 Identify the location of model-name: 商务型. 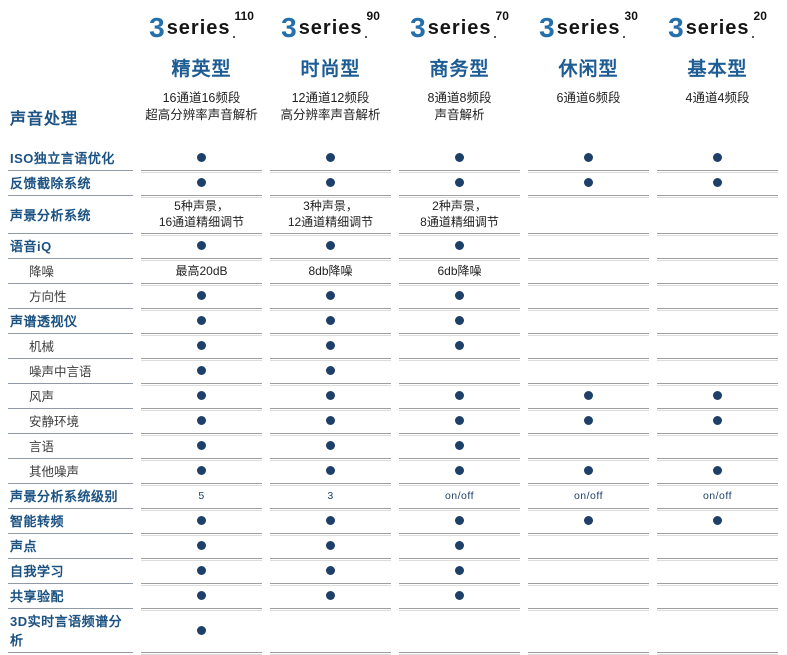
(459, 69).